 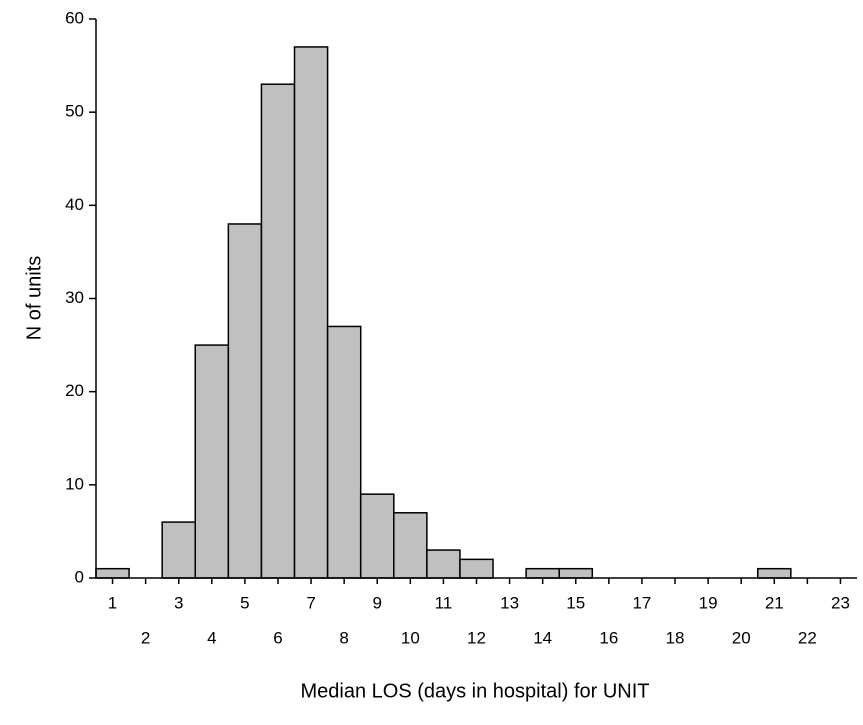 What do you see at coordinates (608, 637) in the screenshot?
I see `x-tick-label: 16` at bounding box center [608, 637].